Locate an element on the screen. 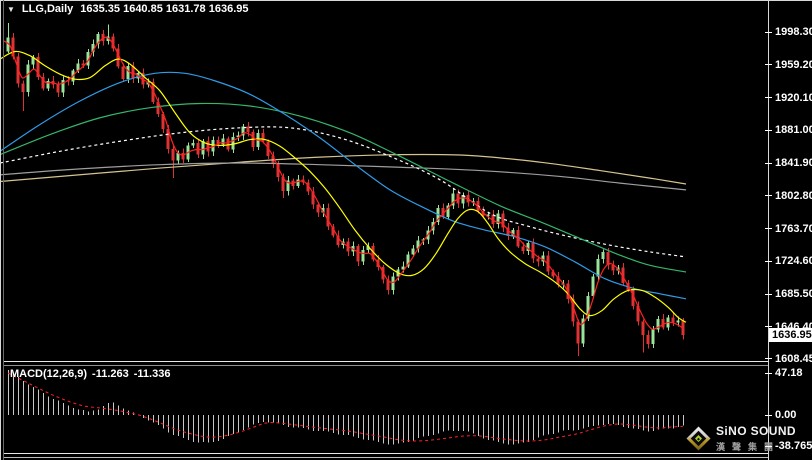 Image resolution: width=812 pixels, height=460 pixels. axis-tick-label: 47.18 is located at coordinates (784, 373).